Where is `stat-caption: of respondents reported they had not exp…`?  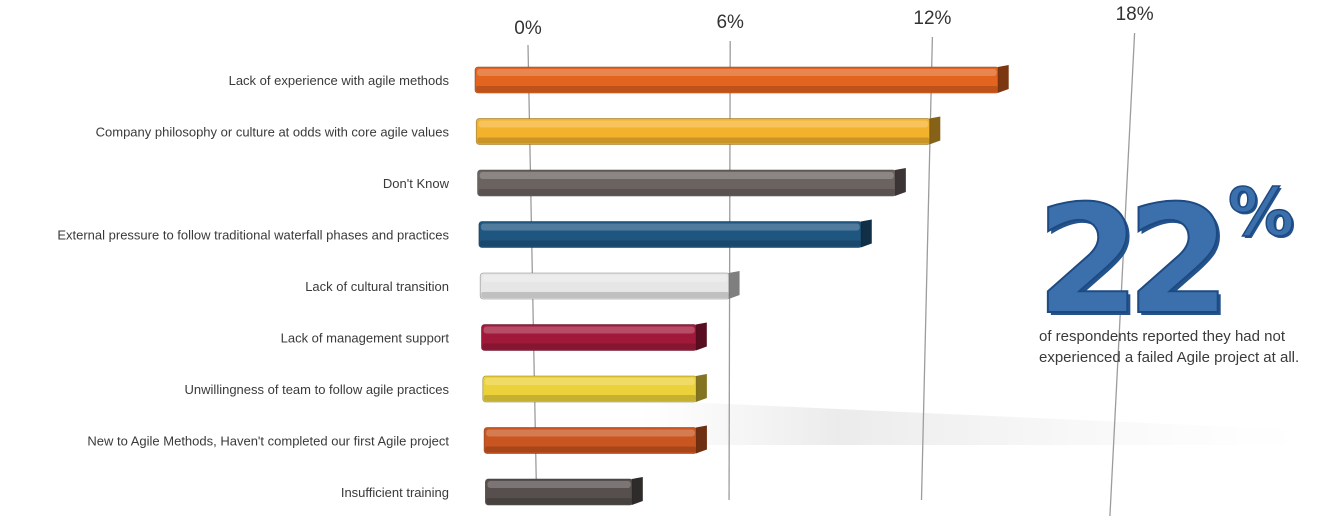
stat-caption: of respondents reported they had not exp… is located at coordinates (1169, 347).